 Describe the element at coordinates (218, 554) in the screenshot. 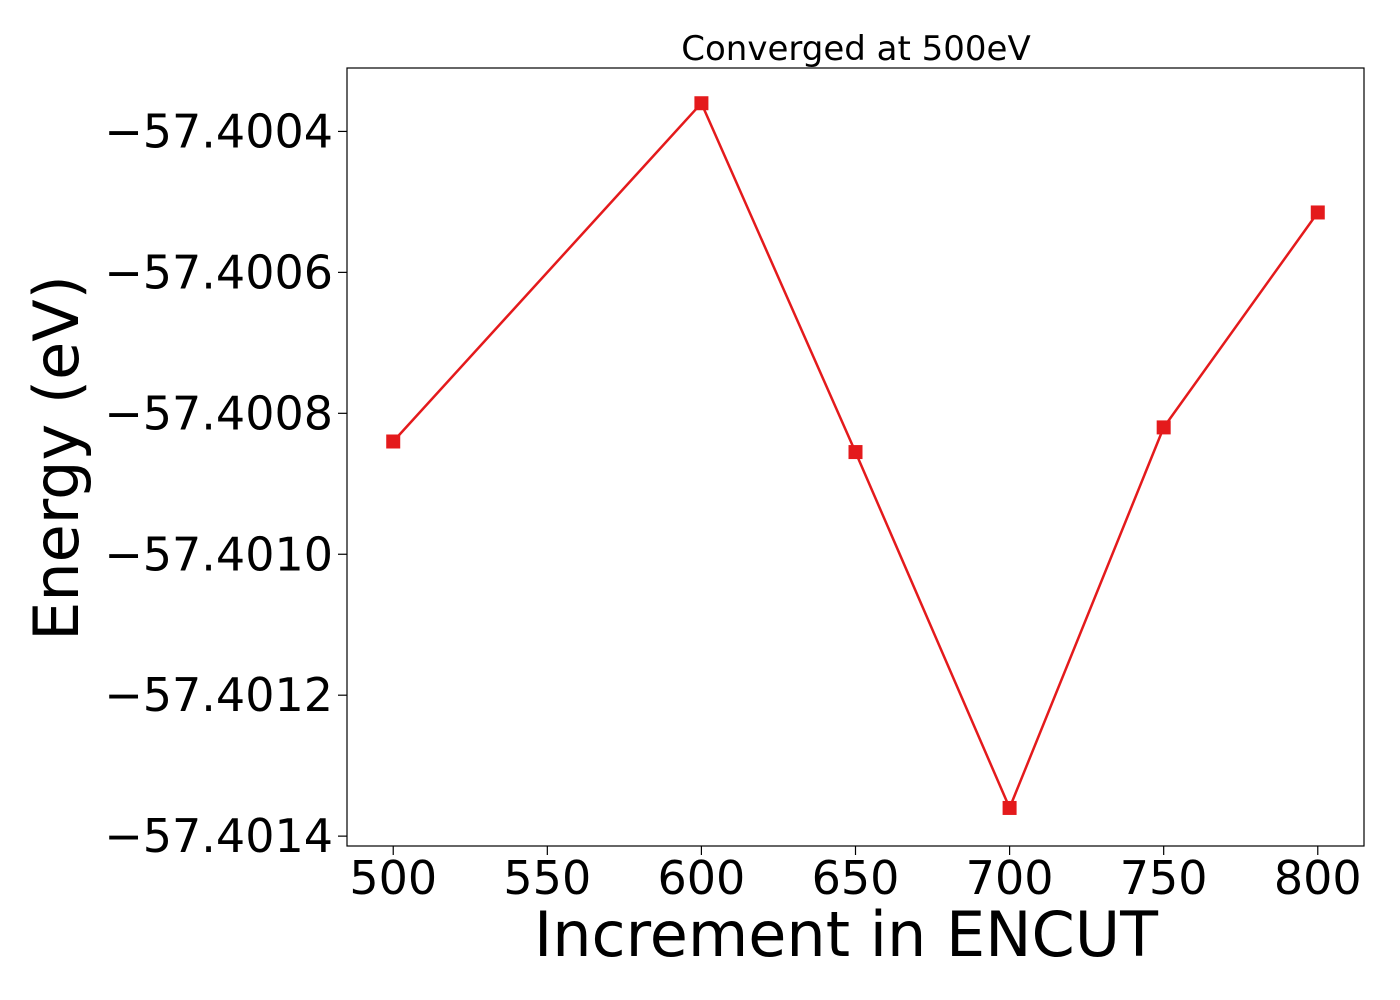

I see `y-tick-label: −57.4010` at that location.